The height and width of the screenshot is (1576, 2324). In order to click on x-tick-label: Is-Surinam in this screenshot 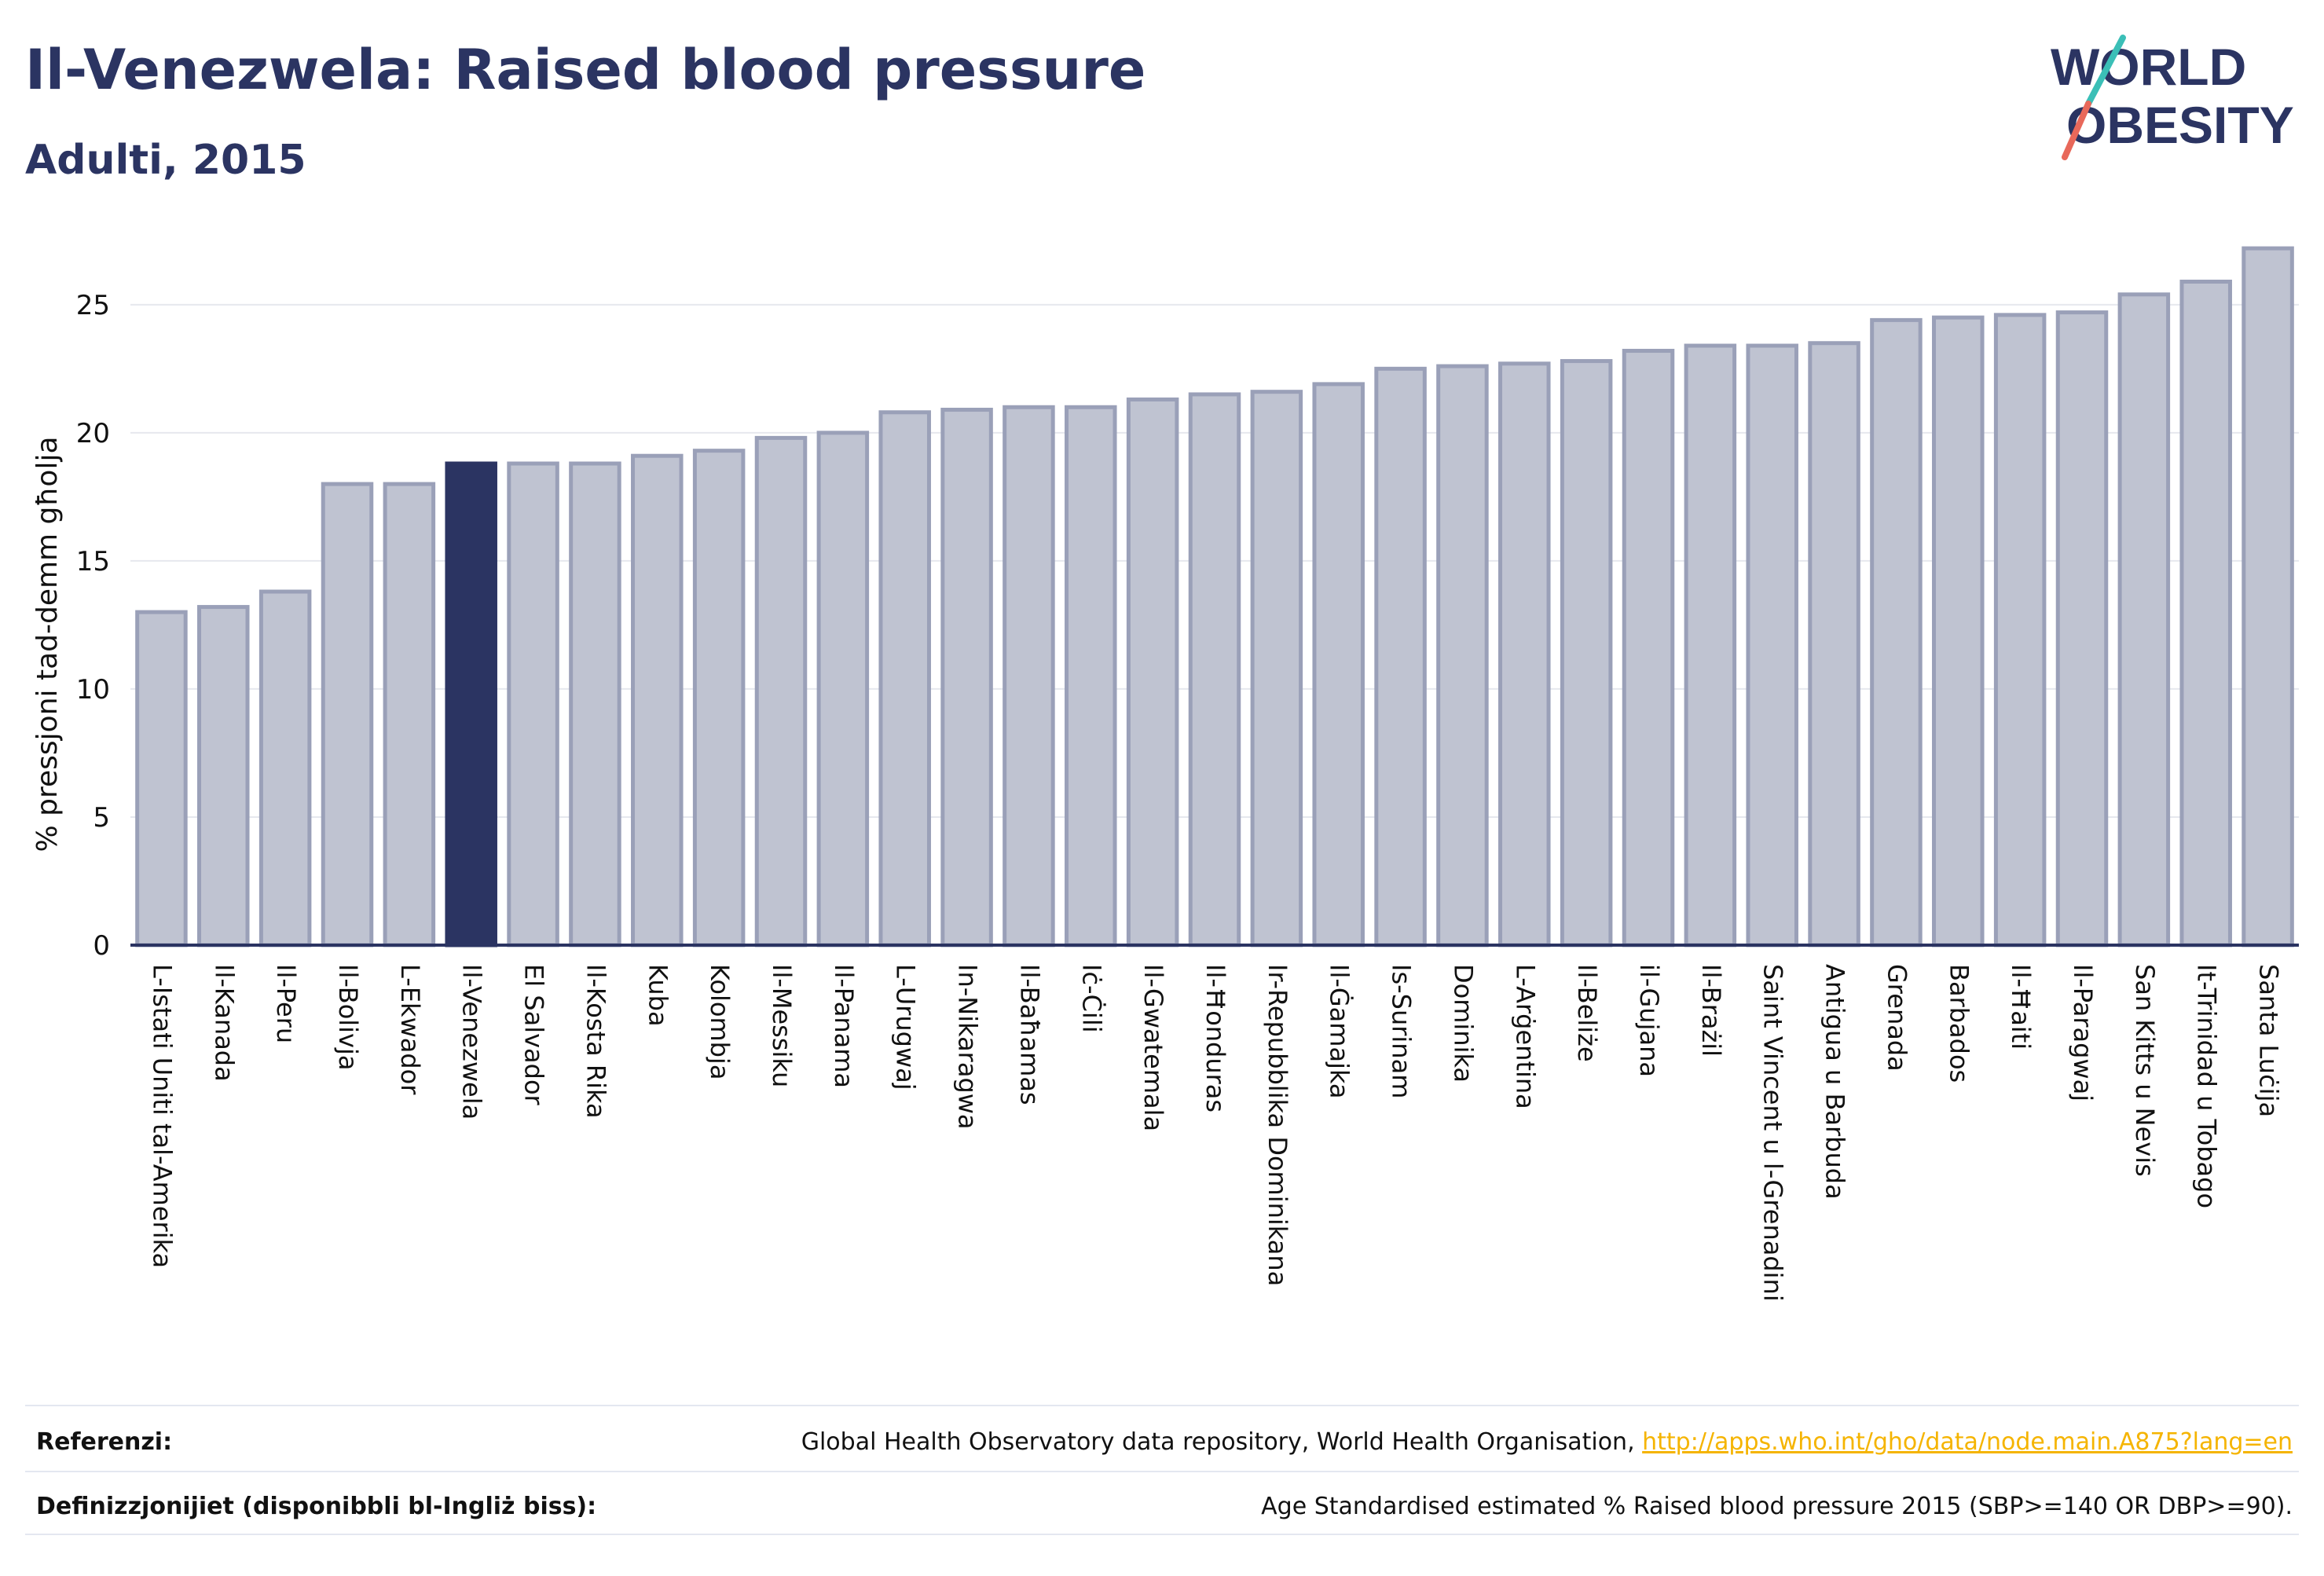, I will do `click(1402, 1031)`.